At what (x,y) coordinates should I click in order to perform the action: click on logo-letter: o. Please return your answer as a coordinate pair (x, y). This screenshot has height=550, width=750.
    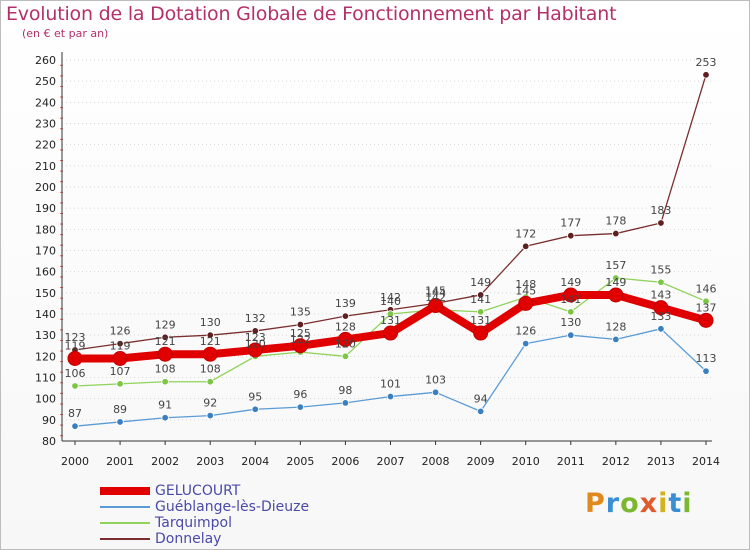
    Looking at the image, I should click on (630, 503).